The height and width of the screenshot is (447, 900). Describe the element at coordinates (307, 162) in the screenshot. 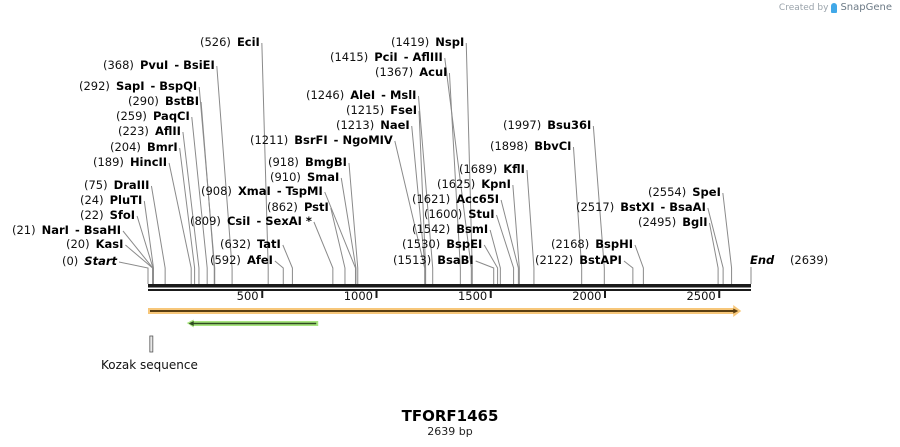

I see `restriction-site-bmgbi: (918) BmgBI` at that location.